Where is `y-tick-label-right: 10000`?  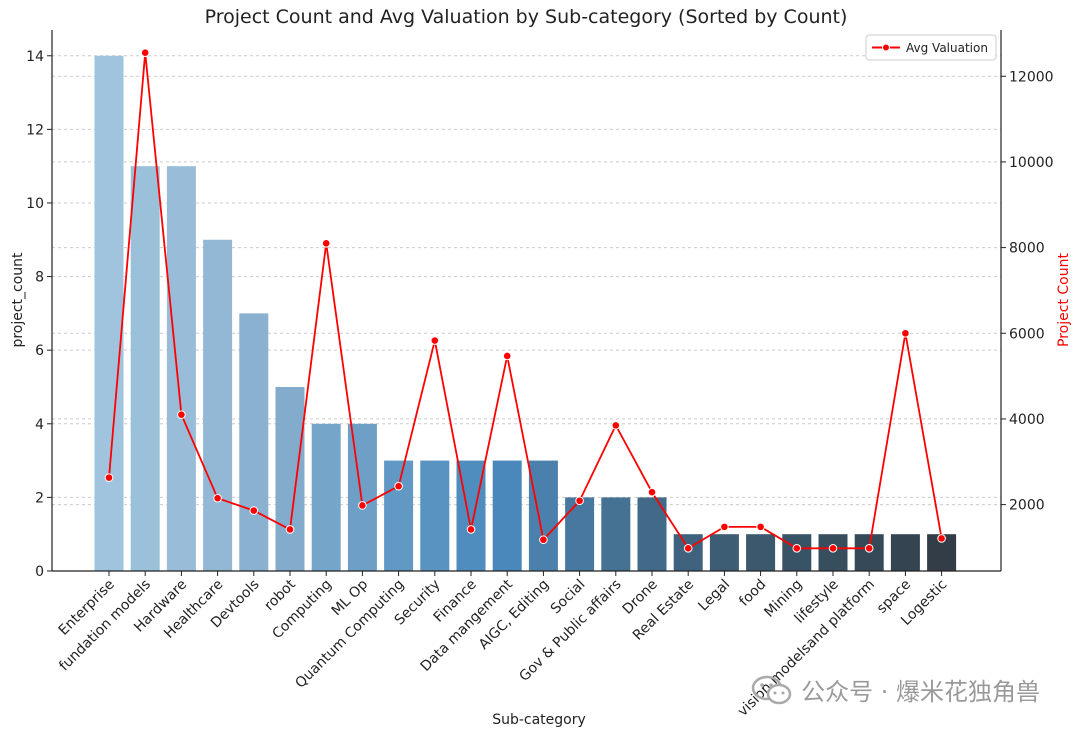 y-tick-label-right: 10000 is located at coordinates (1031, 163).